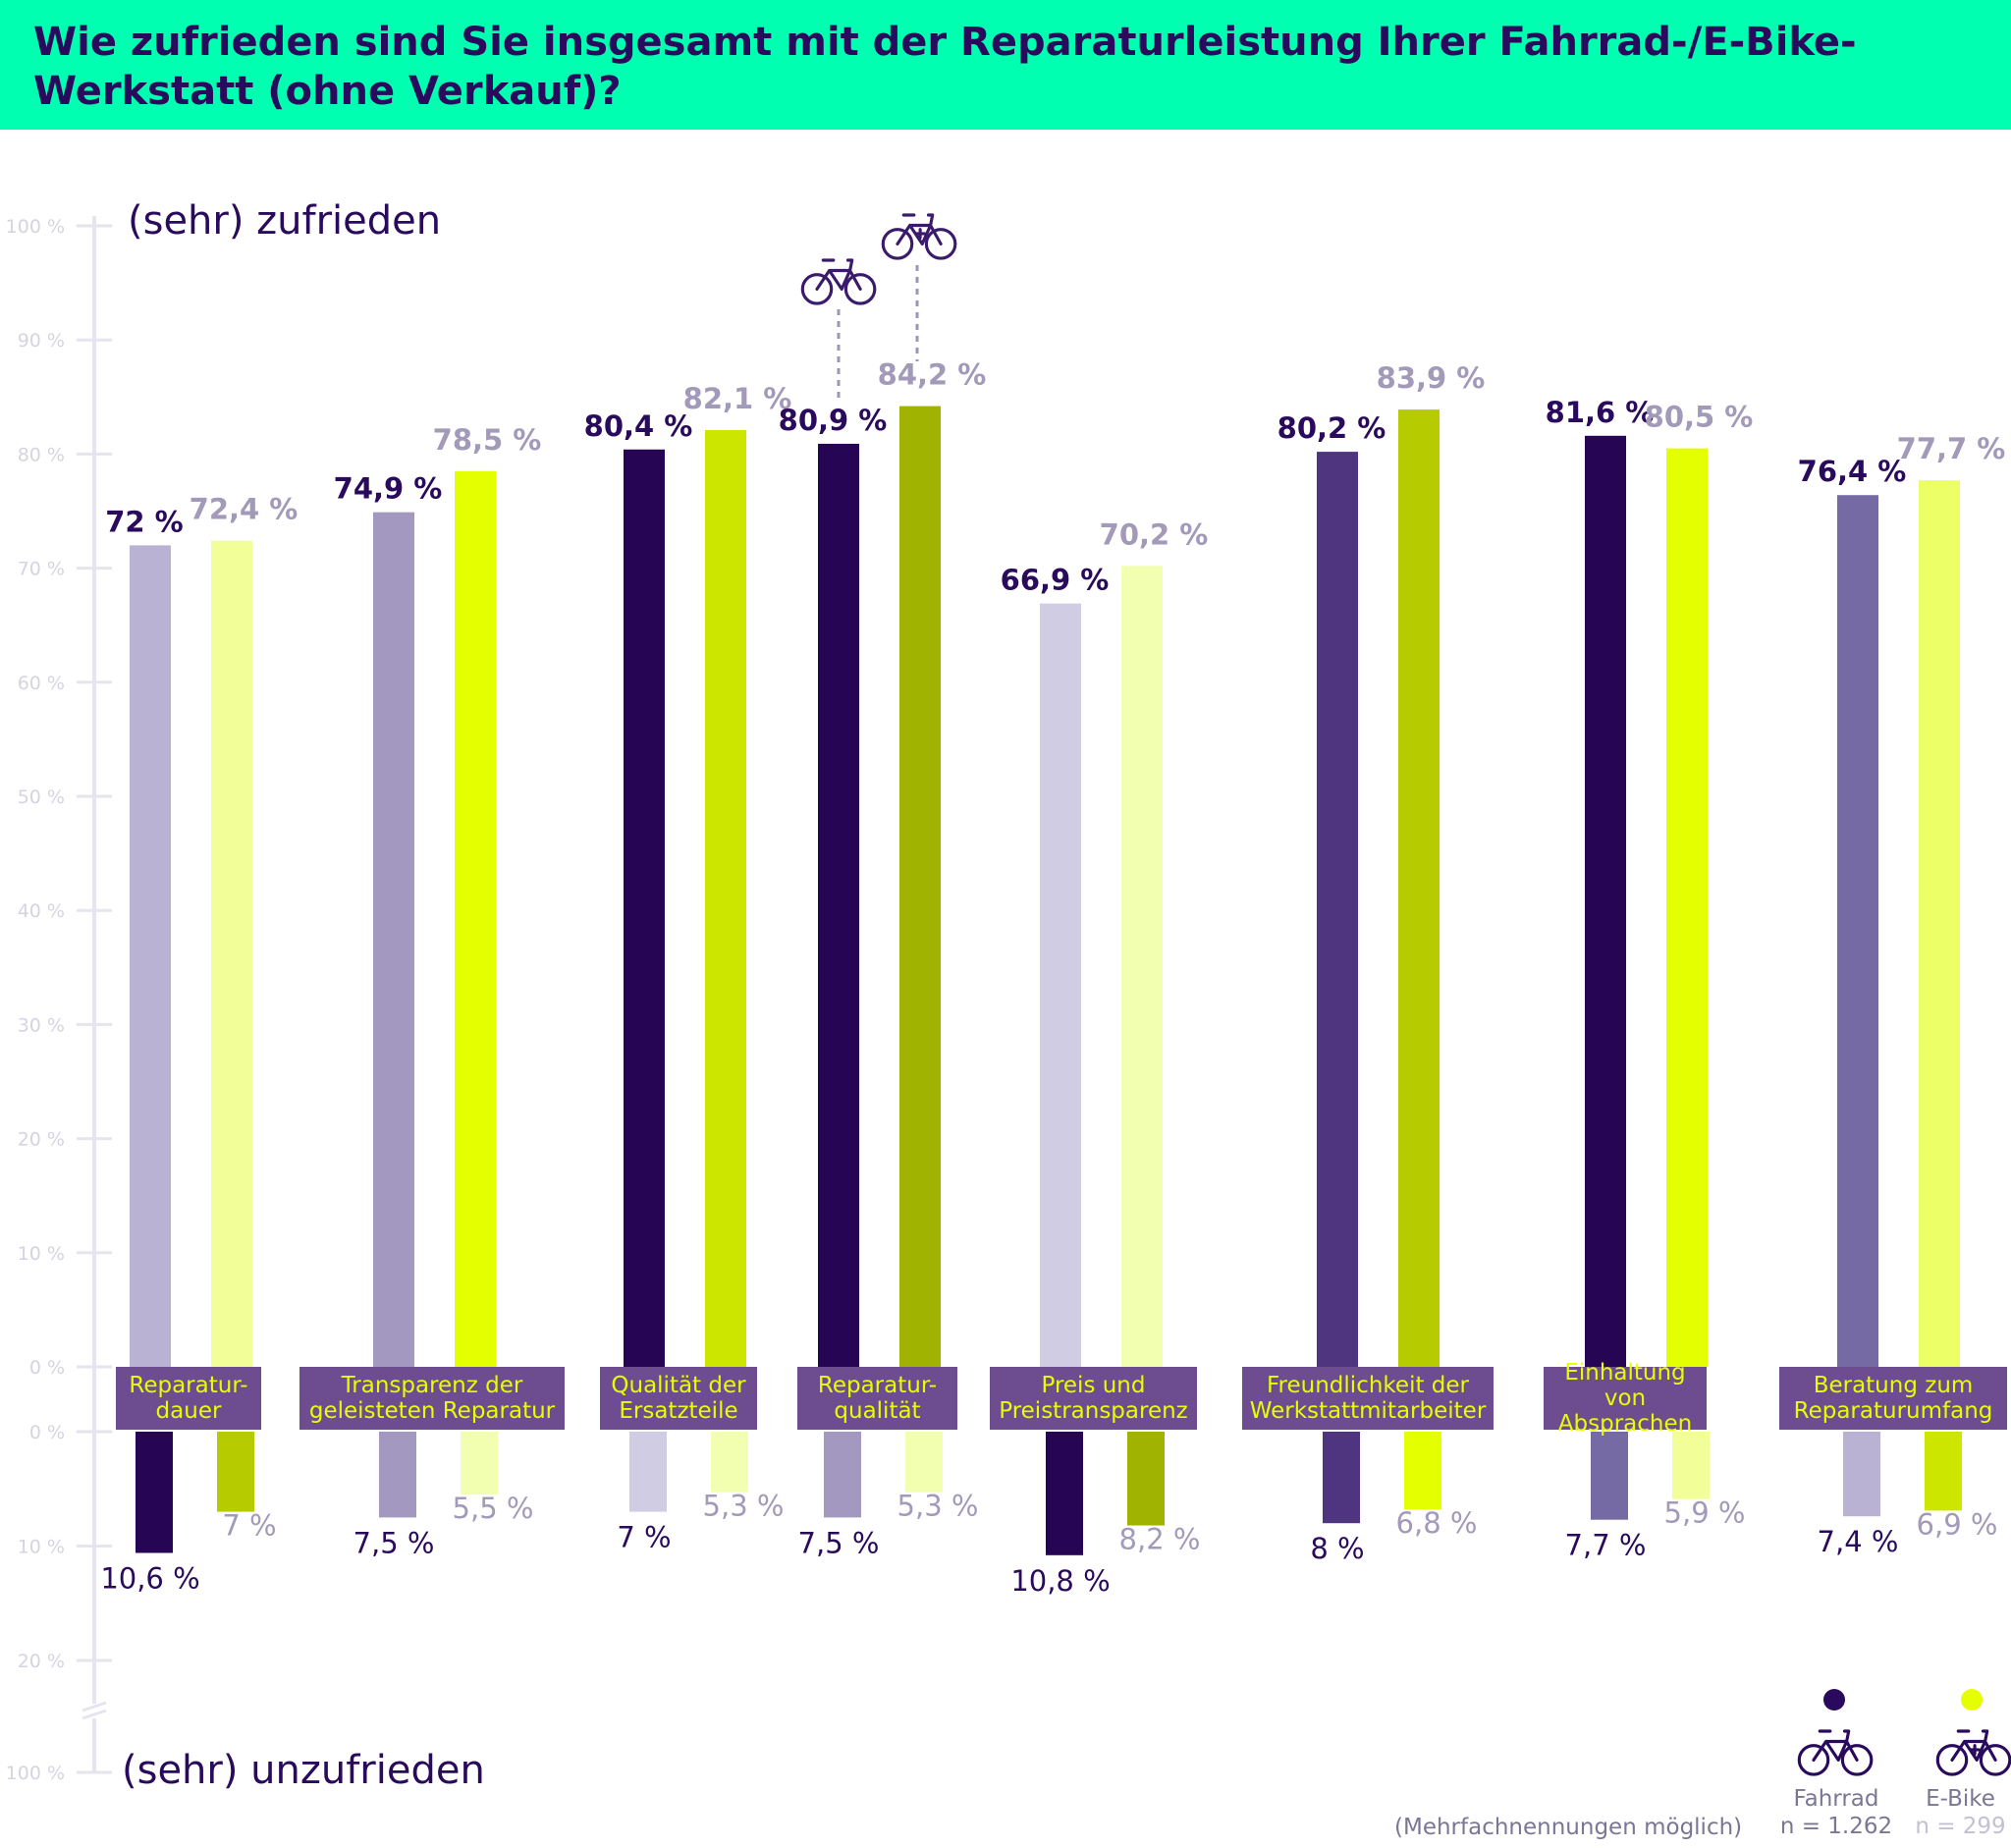 Image resolution: width=2011 pixels, height=1848 pixels. What do you see at coordinates (41, 1254) in the screenshot?
I see `y-tick-label: 10 %` at bounding box center [41, 1254].